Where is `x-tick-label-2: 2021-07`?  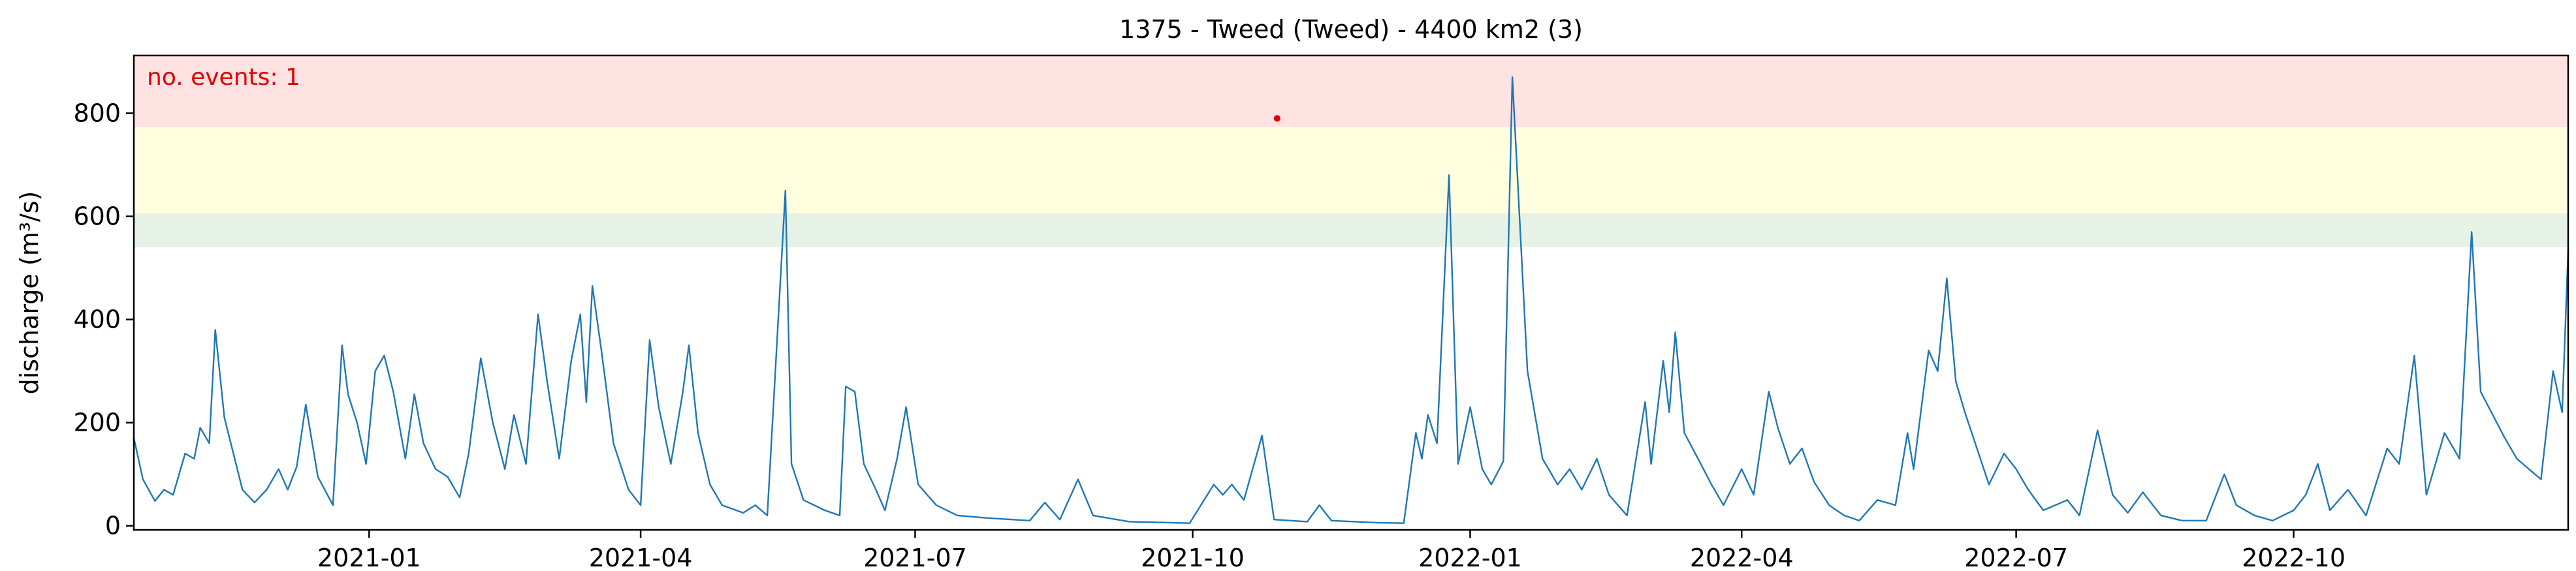
x-tick-label-2: 2021-07 is located at coordinates (915, 556).